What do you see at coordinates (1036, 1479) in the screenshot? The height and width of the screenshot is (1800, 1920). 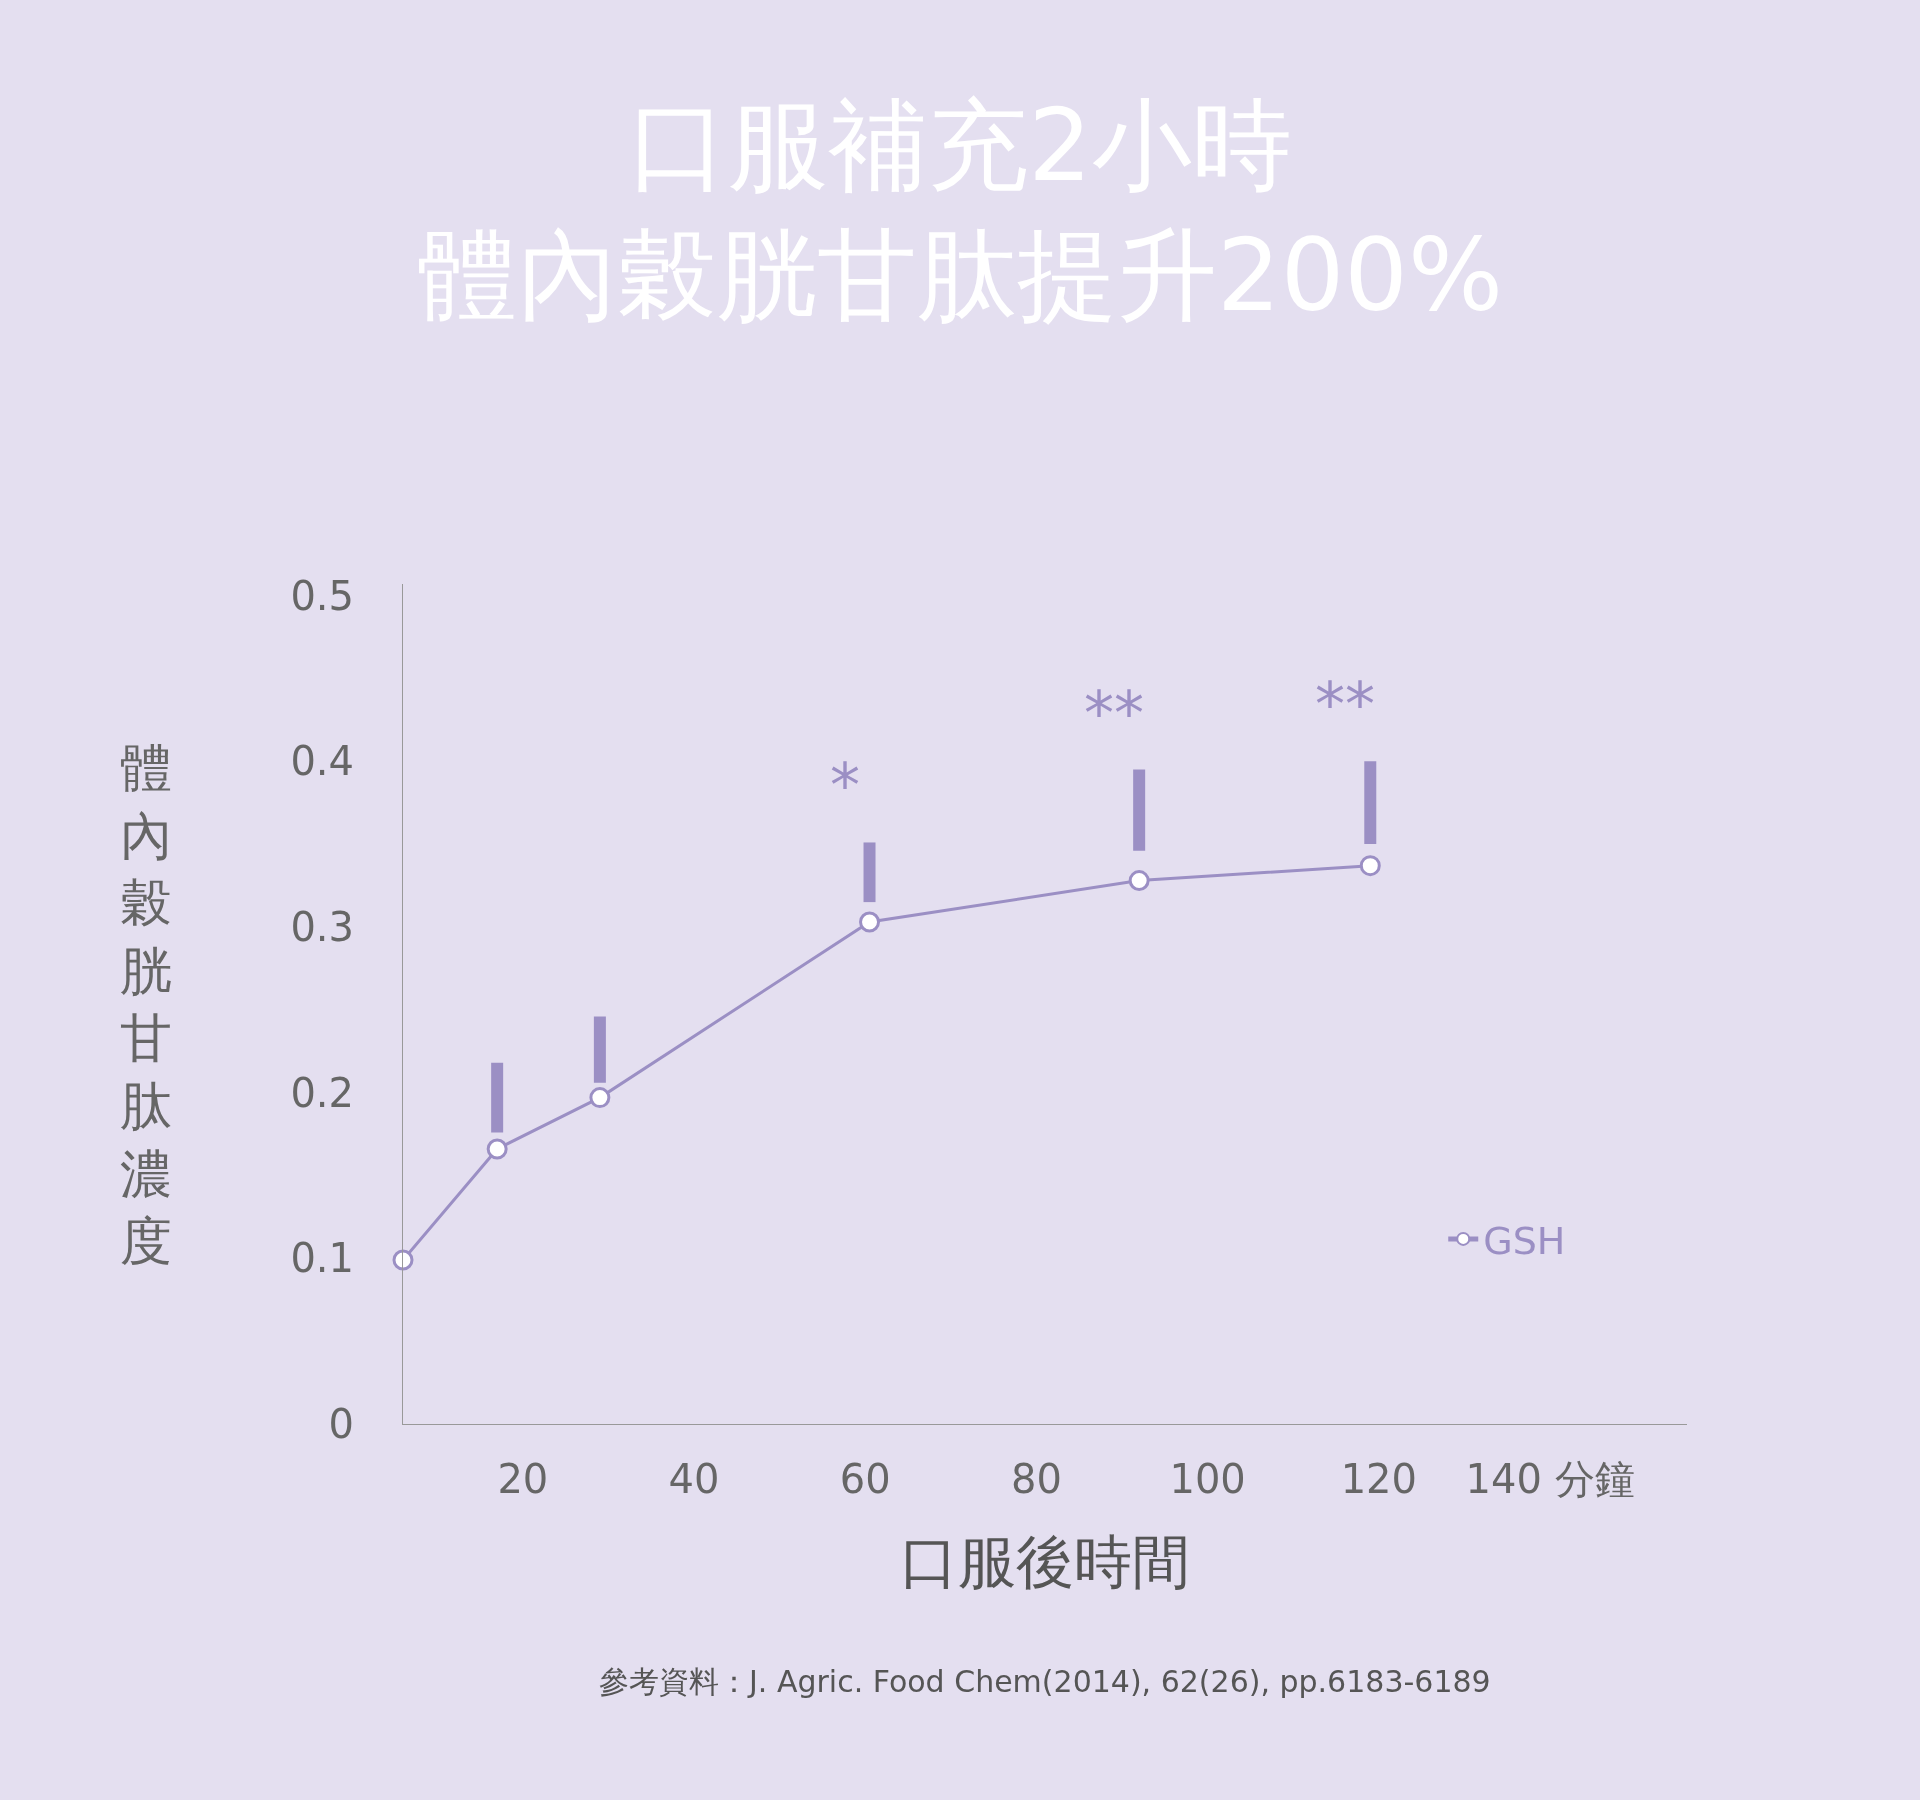 I see `x-tick-label: 80` at bounding box center [1036, 1479].